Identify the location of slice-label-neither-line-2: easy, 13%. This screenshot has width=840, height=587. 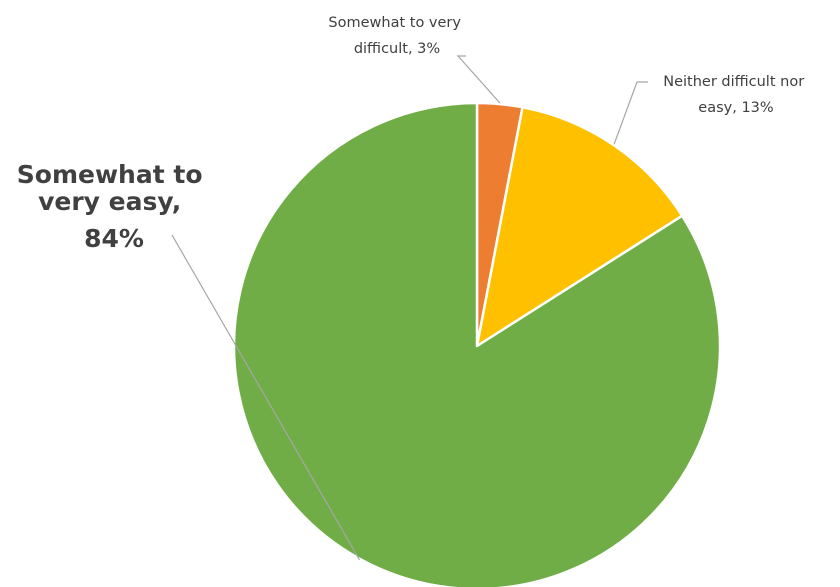
(735, 108).